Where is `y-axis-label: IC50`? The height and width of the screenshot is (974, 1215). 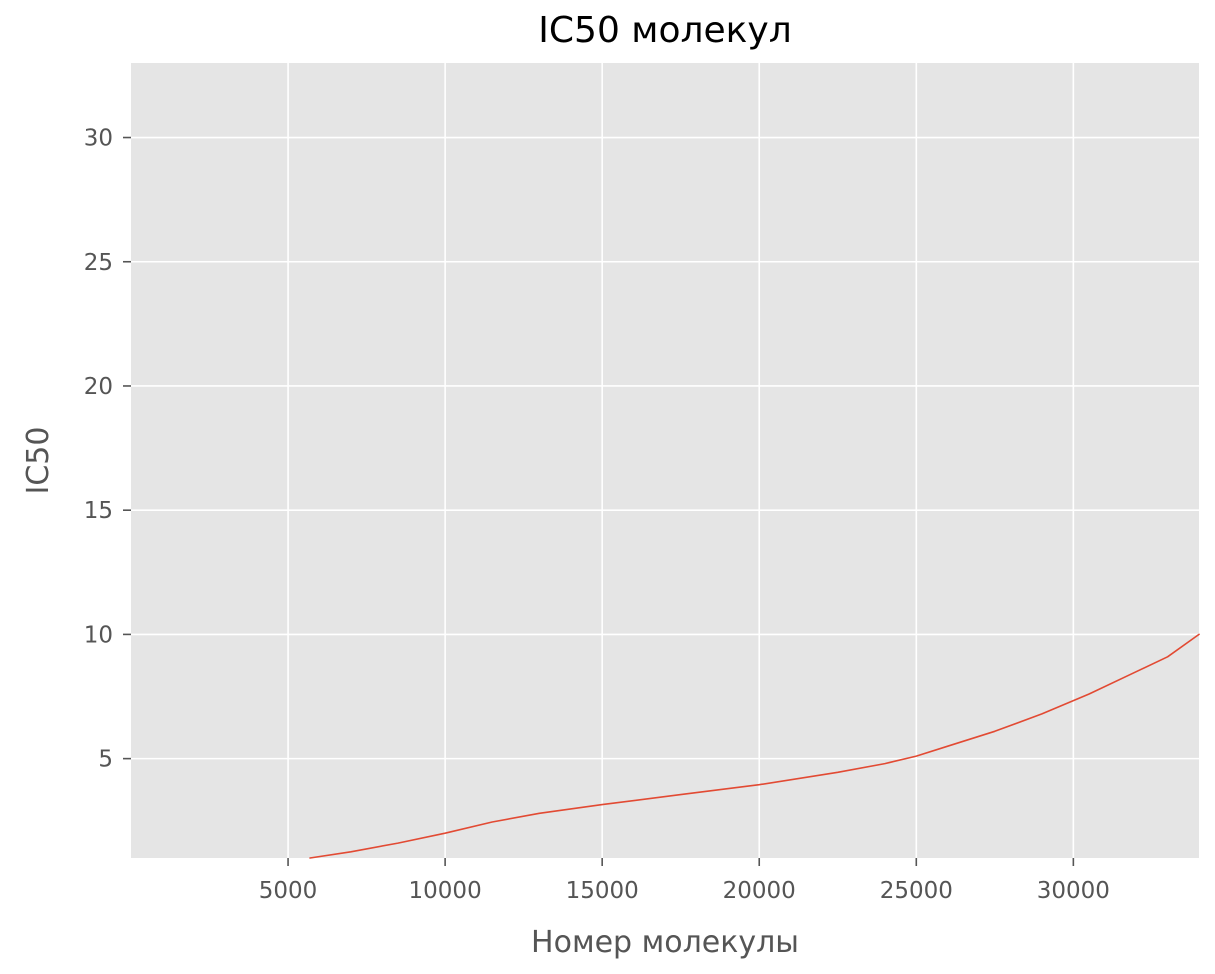
y-axis-label: IC50 is located at coordinates (38, 461).